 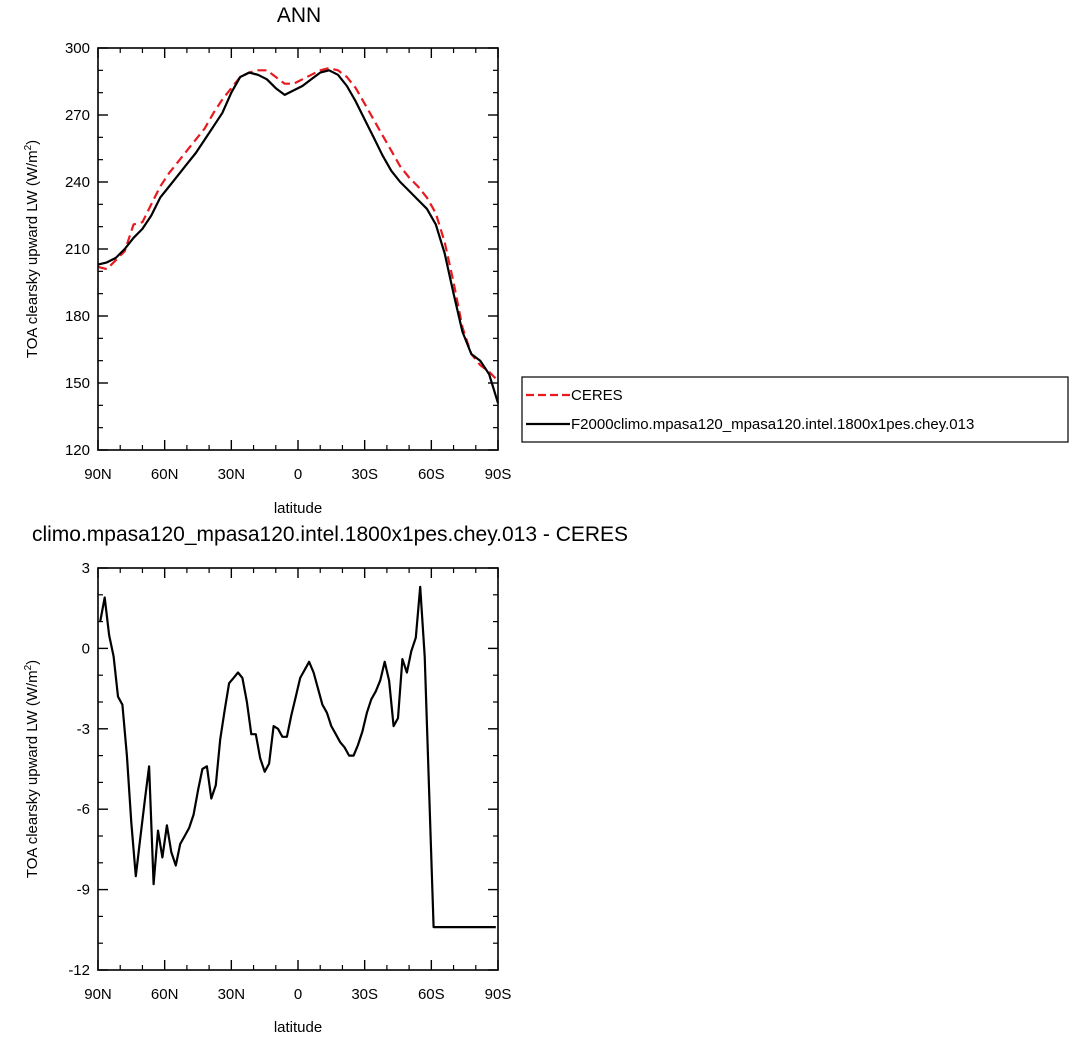 I want to click on top-x-tick-label: 90S, so click(x=498, y=474).